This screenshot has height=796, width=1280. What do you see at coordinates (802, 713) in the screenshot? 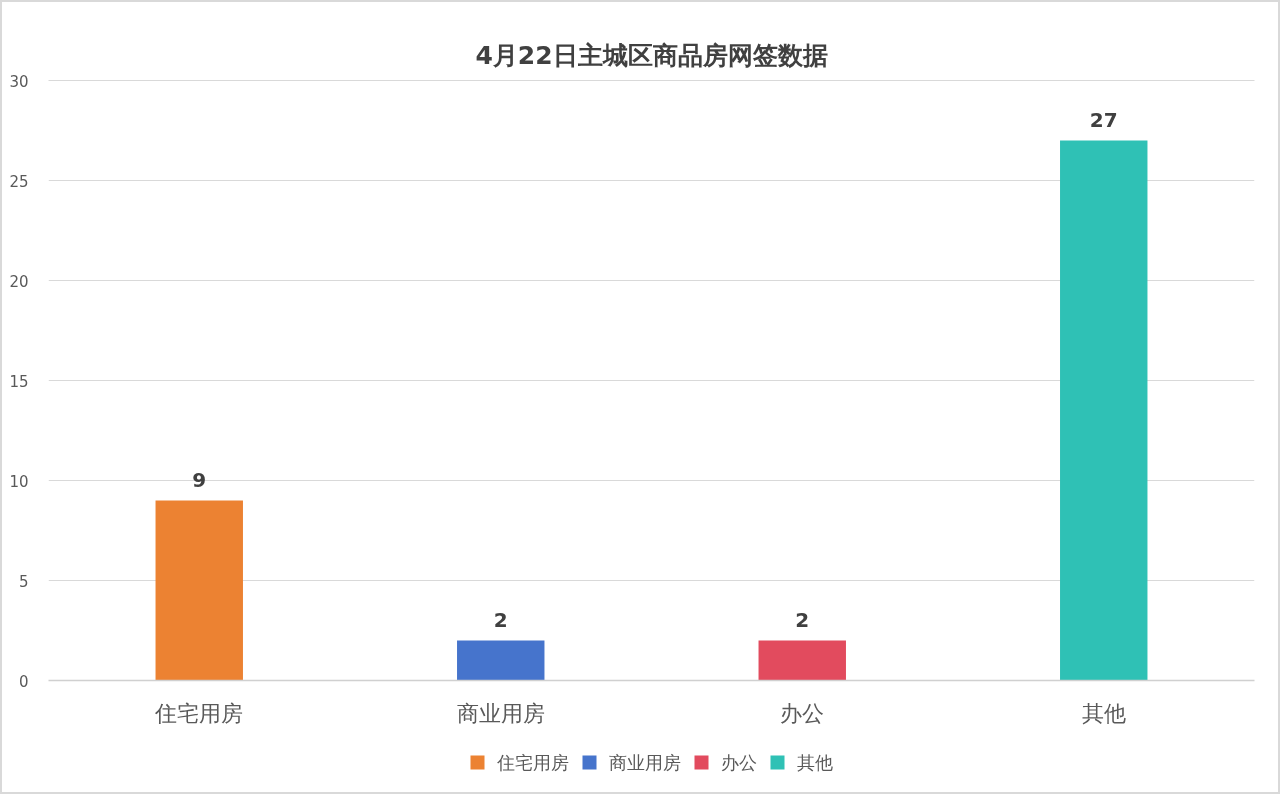
I see `x-tick-label: 办公` at bounding box center [802, 713].